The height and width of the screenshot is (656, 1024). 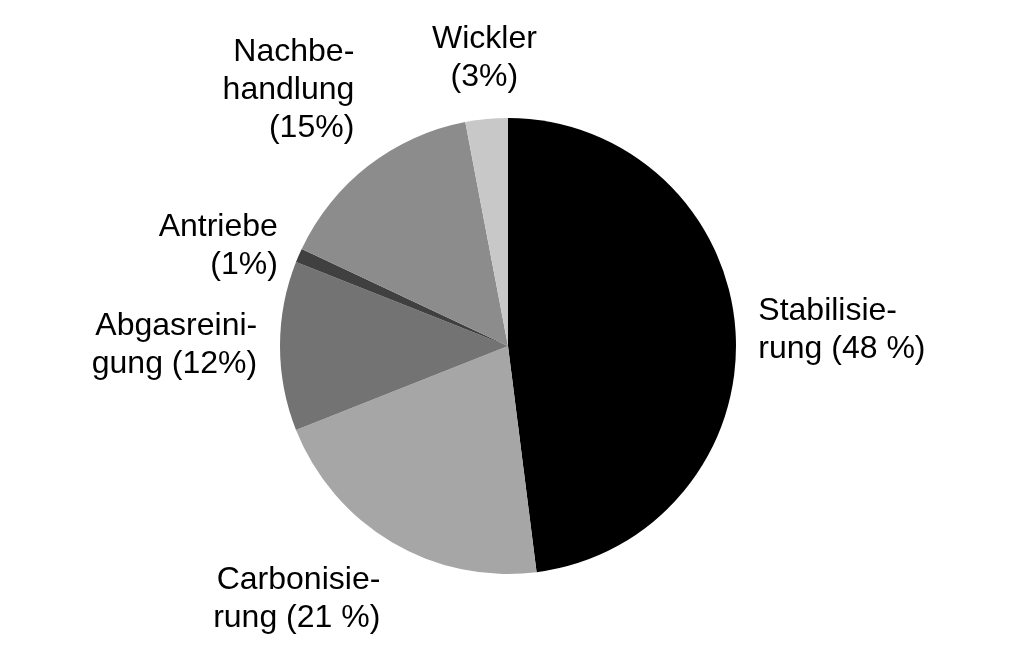 I want to click on slice-label: Stabilisie- rung (48 %), so click(x=842, y=327).